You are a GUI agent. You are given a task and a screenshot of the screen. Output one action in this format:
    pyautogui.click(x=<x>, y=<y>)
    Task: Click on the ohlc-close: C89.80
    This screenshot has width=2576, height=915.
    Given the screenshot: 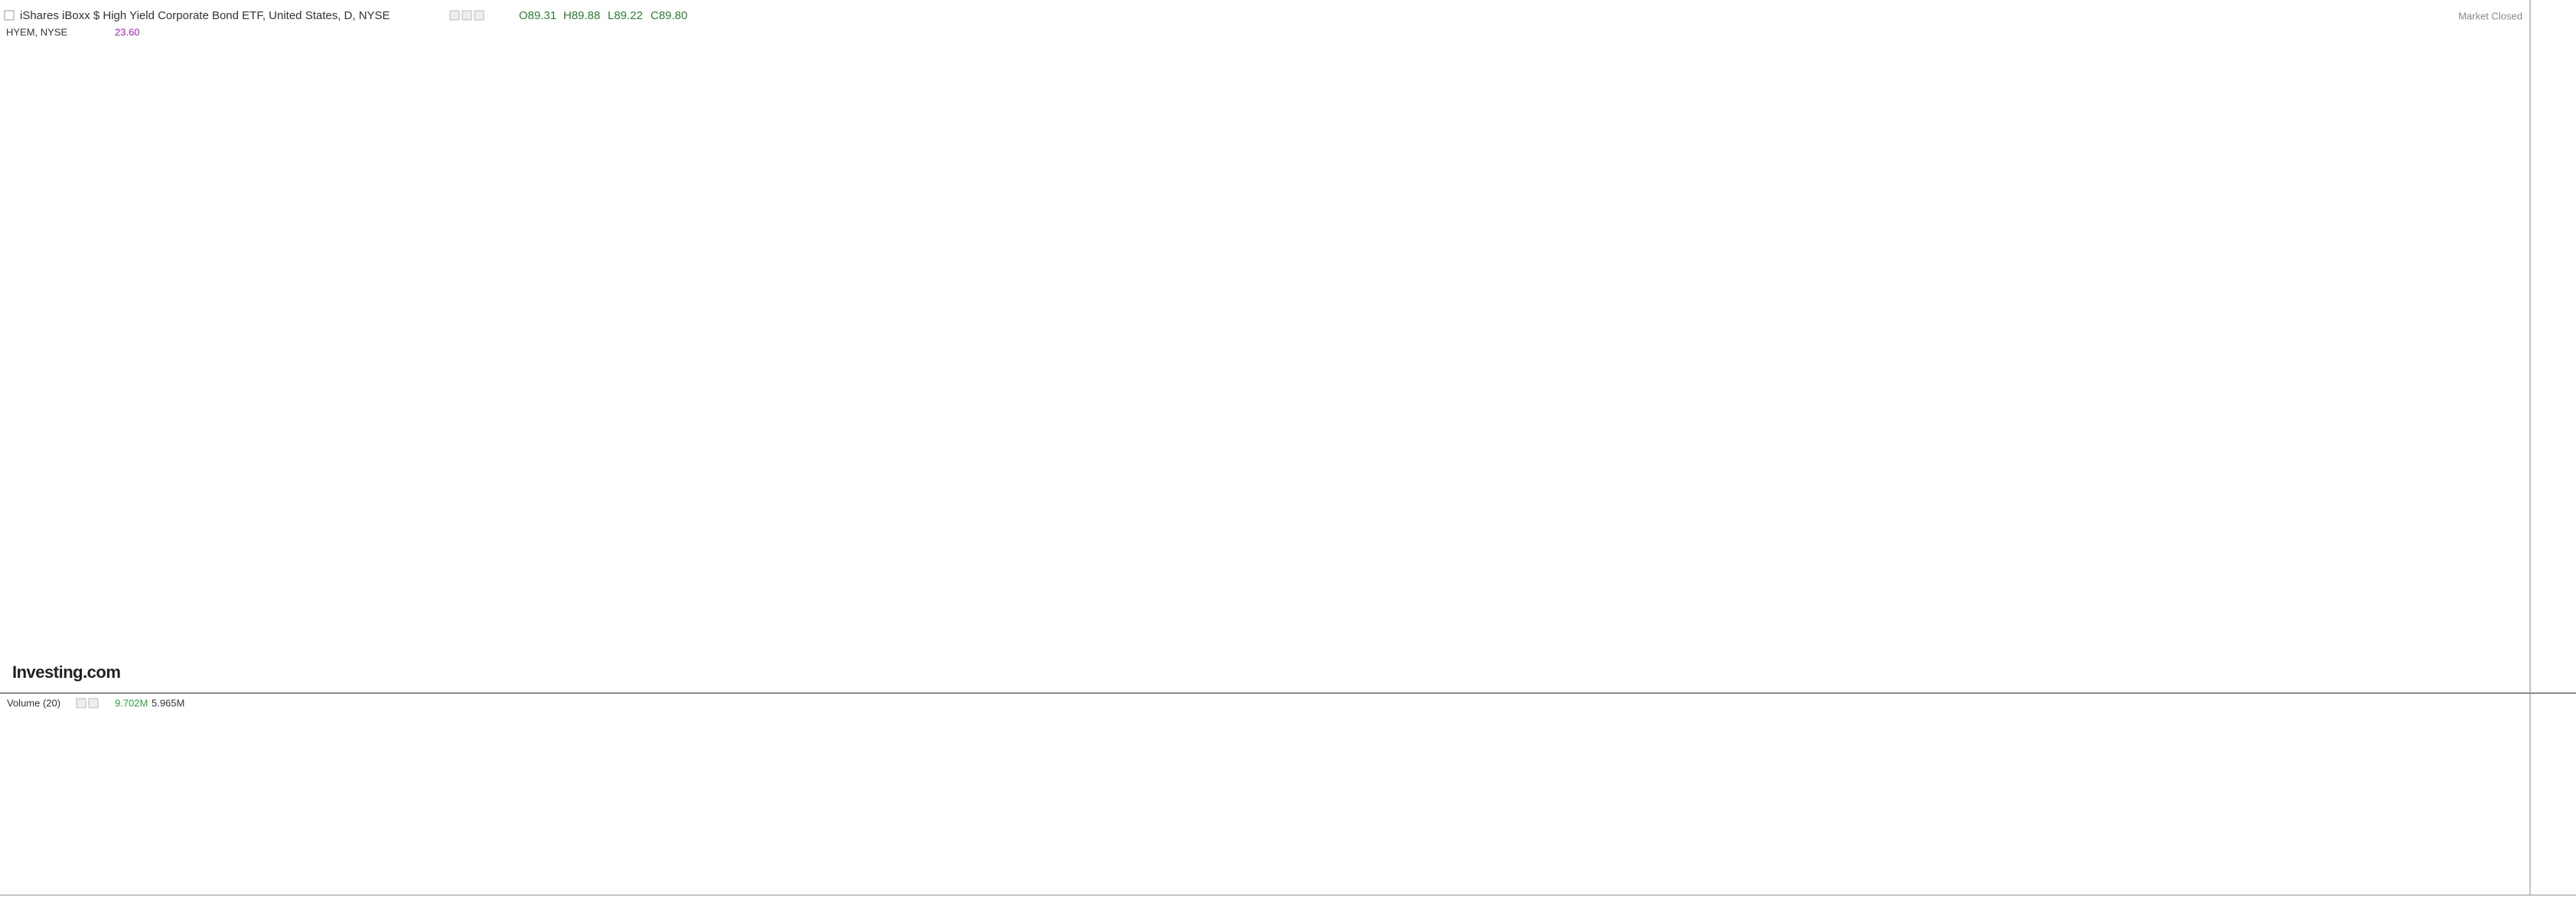 What is the action you would take?
    pyautogui.click(x=669, y=15)
    